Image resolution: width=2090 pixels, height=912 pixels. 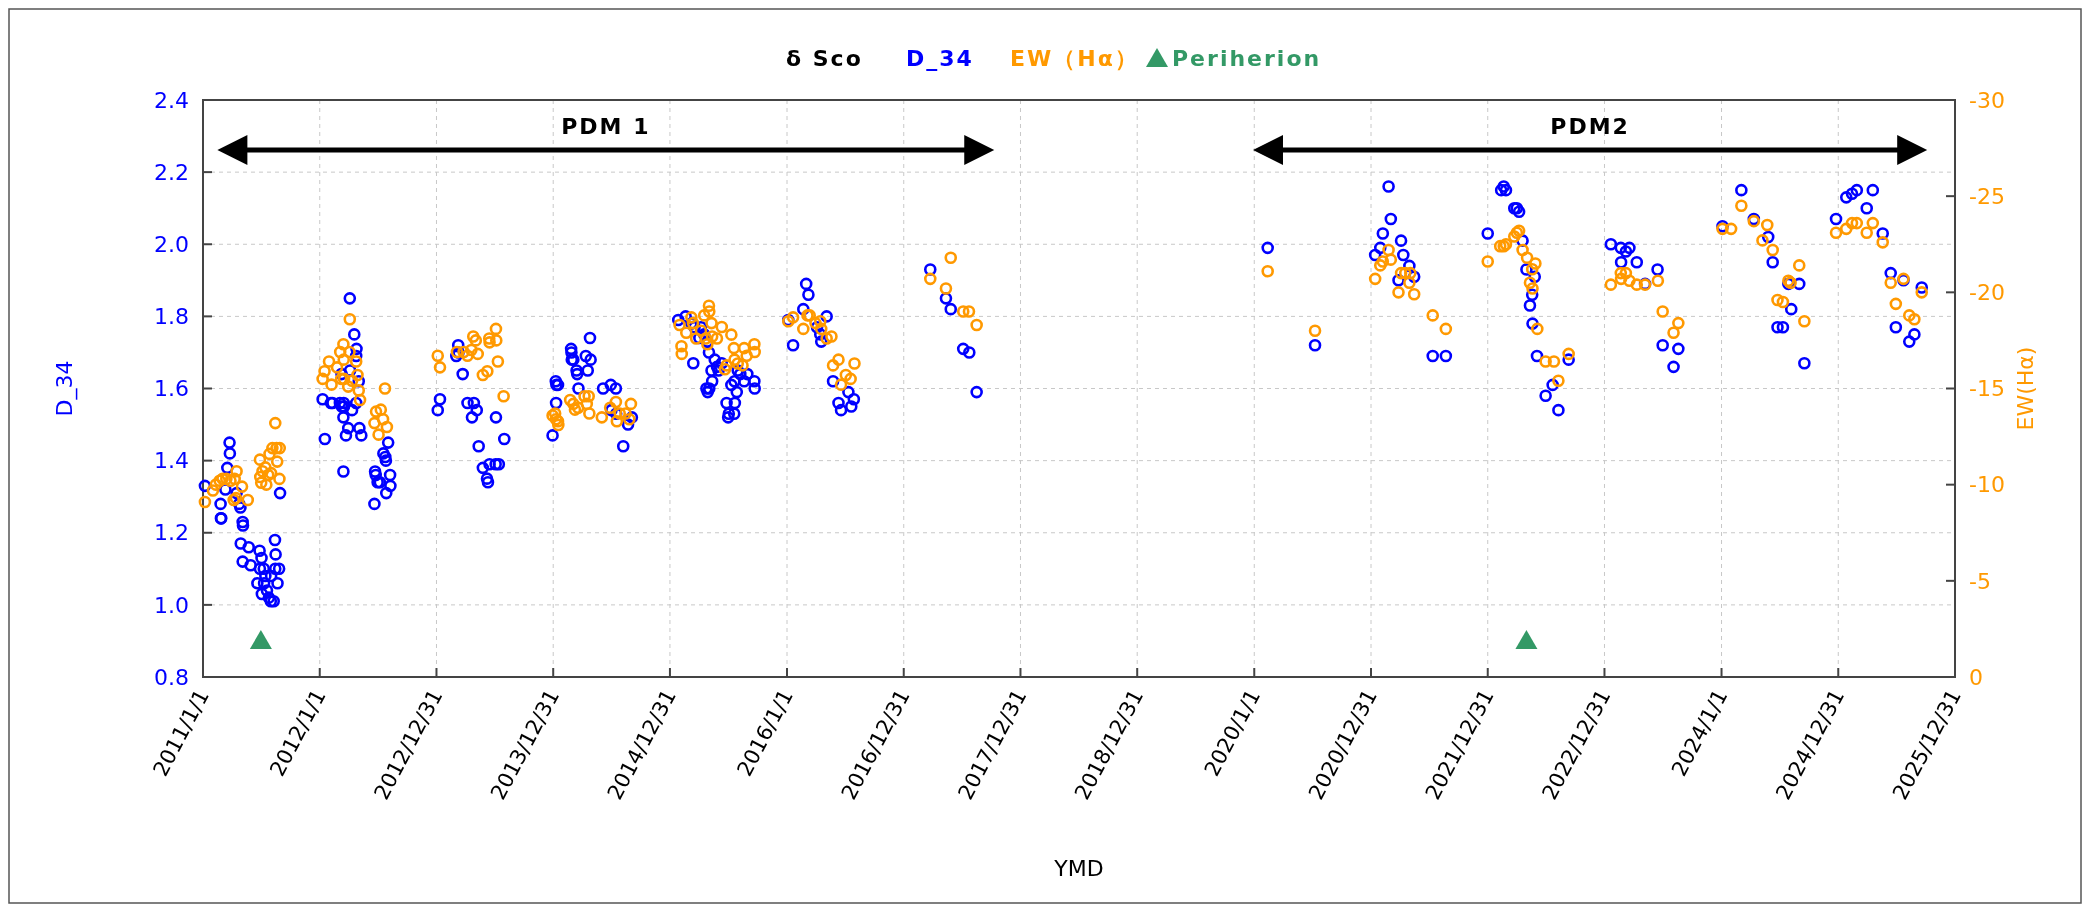 I want to click on y-tick-label: 1.8, so click(x=171, y=317).